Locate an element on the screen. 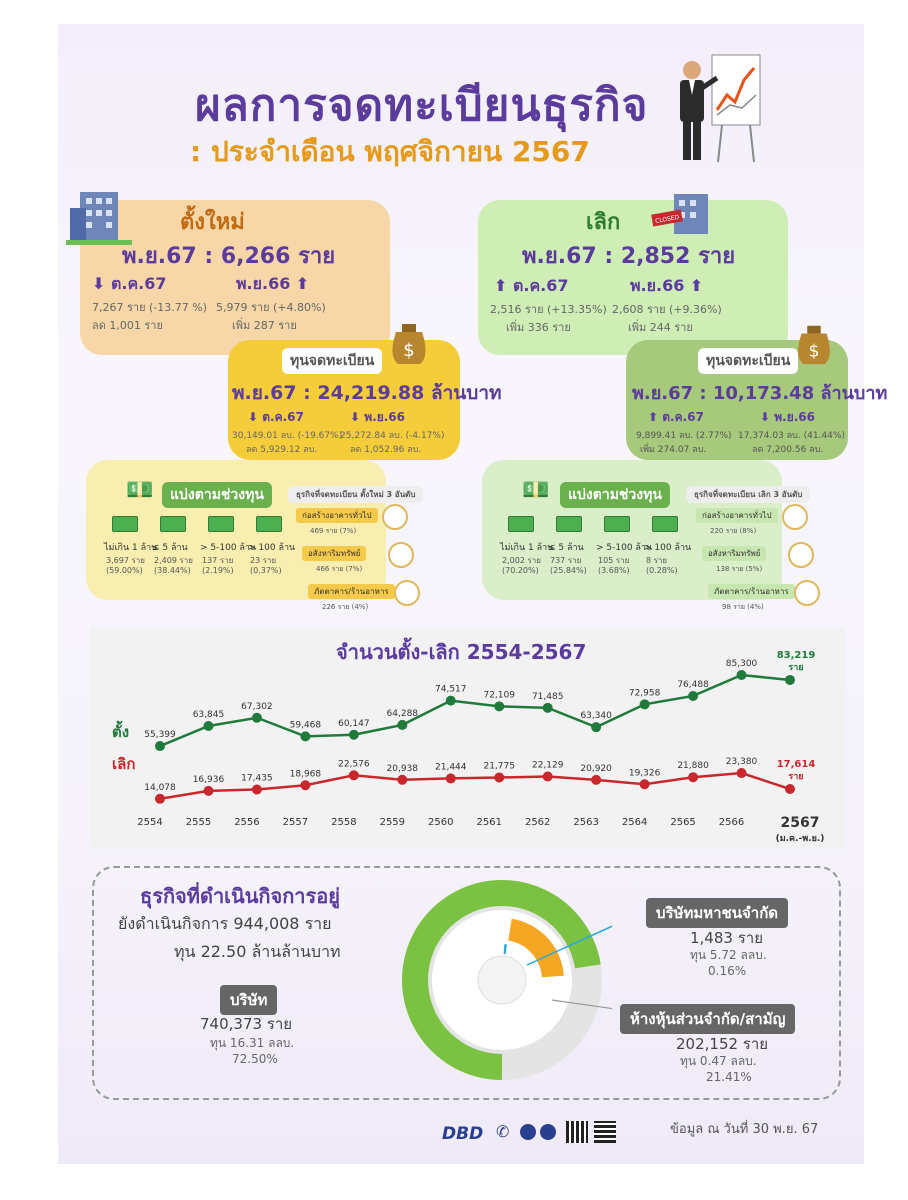 The height and width of the screenshot is (1200, 908). closed-range-tag: แบ่งตามช่วงทุน is located at coordinates (615, 495).